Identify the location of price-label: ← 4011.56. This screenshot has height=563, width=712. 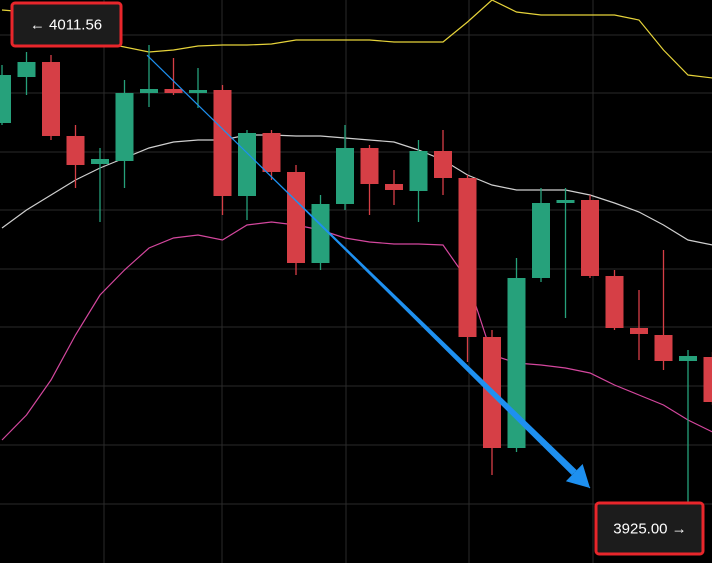
(66, 24).